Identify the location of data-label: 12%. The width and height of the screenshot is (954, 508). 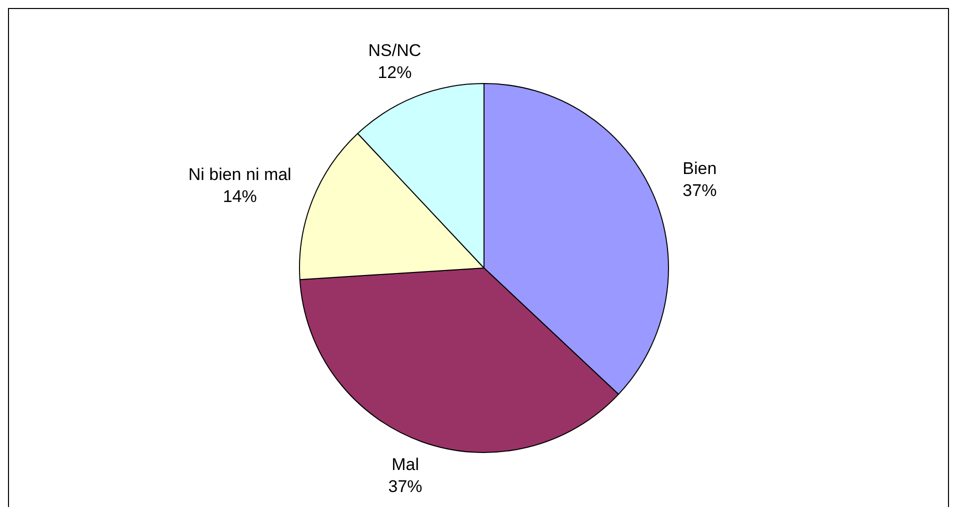
(395, 72).